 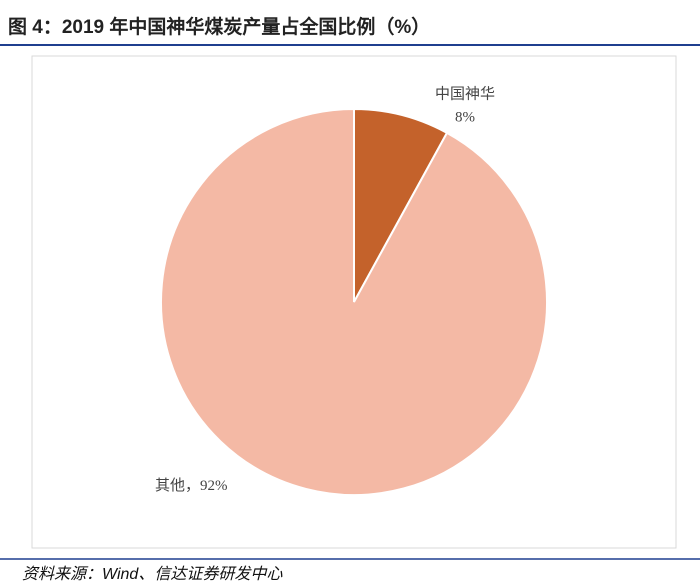 I want to click on pie-slice, so click(x=401, y=205).